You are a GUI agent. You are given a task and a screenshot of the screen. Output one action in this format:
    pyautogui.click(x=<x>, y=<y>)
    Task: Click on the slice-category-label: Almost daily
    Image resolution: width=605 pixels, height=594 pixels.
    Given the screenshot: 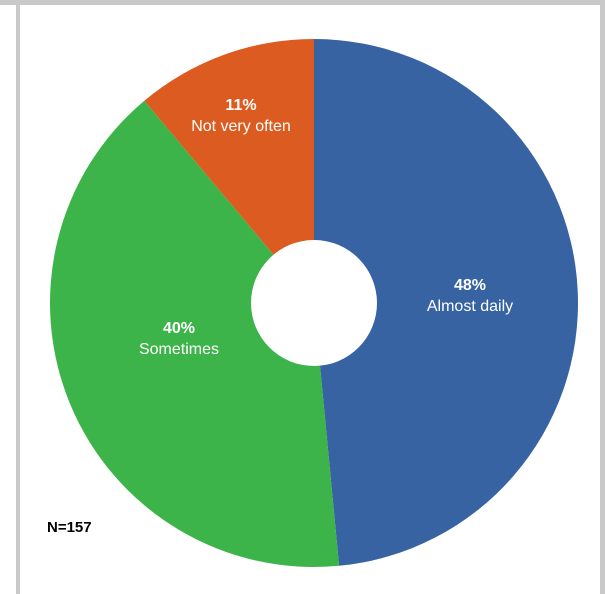 What is the action you would take?
    pyautogui.click(x=470, y=306)
    